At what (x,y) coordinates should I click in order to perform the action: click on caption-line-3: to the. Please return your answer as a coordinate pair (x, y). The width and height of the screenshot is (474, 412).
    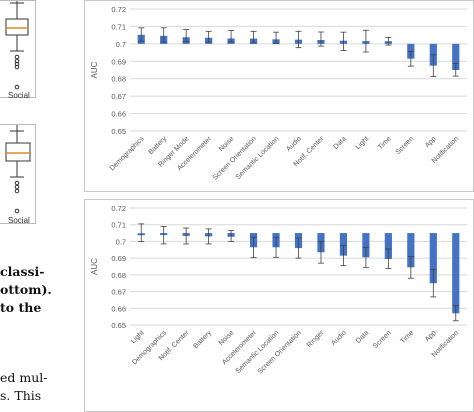
    Looking at the image, I should click on (21, 307).